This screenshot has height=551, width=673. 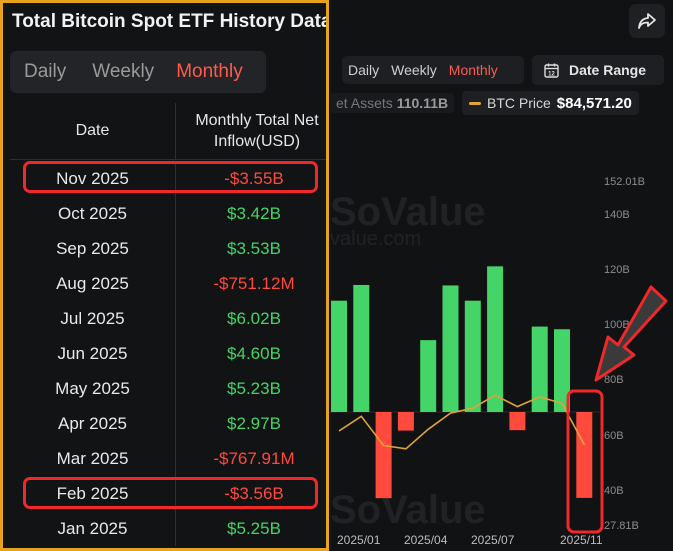 I want to click on watermark-domain: value.com, so click(x=376, y=239).